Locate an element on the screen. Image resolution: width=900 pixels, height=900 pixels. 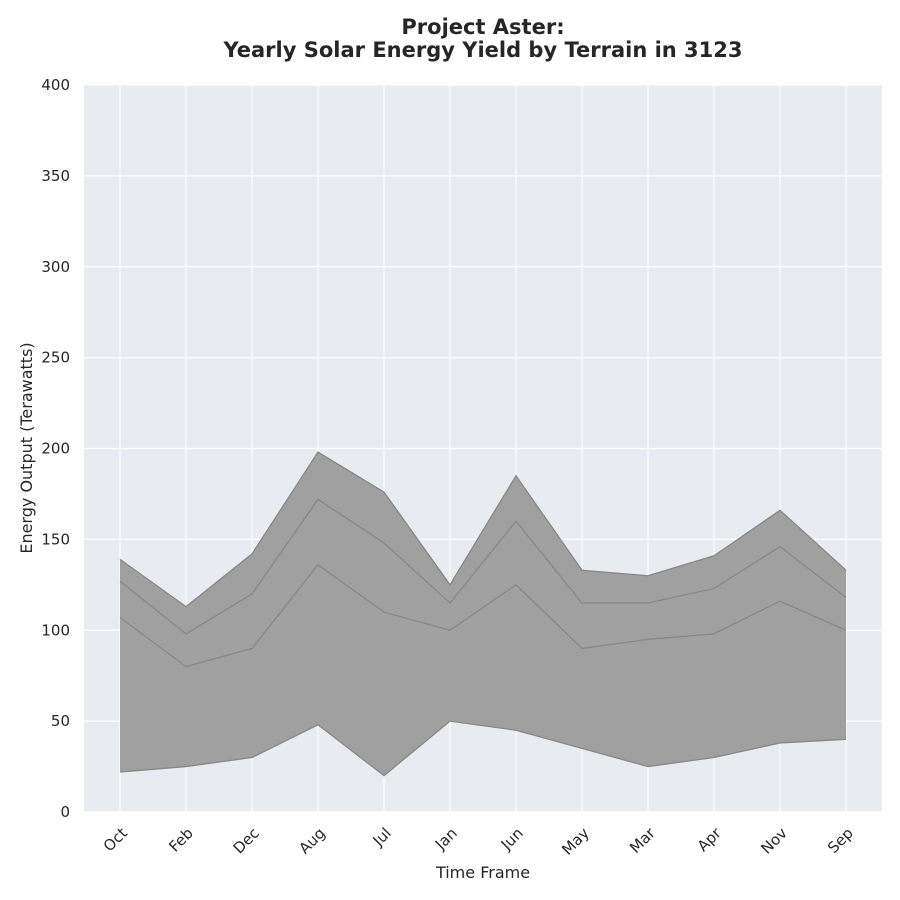
x-tick-label: Apr is located at coordinates (710, 840).